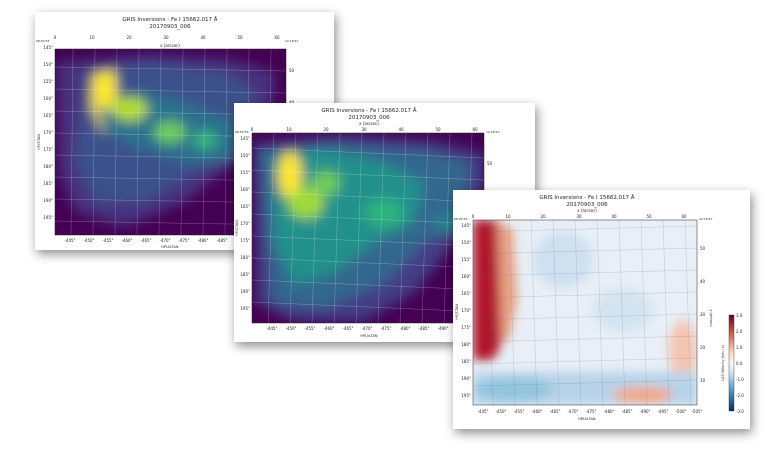 This screenshot has height=456, width=768. Describe the element at coordinates (739, 315) in the screenshot. I see `colorbar-tick-0: 3.0` at that location.